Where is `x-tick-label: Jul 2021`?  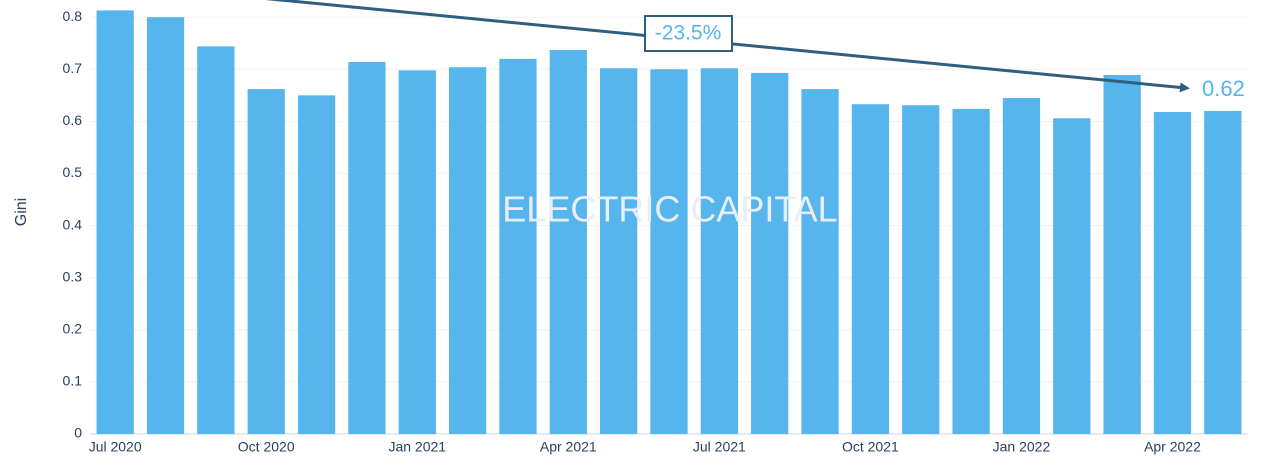
x-tick-label: Jul 2021 is located at coordinates (719, 447).